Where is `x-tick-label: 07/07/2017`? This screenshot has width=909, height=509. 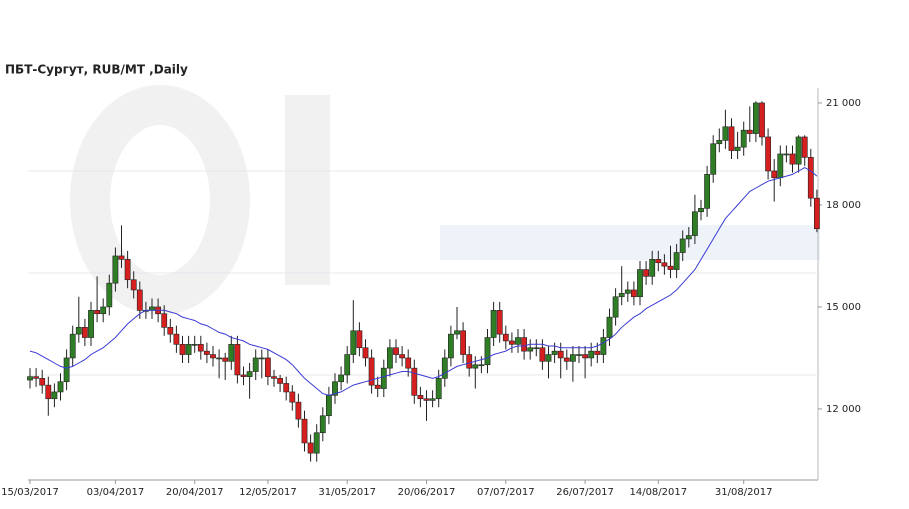
x-tick-label: 07/07/2017 is located at coordinates (506, 492).